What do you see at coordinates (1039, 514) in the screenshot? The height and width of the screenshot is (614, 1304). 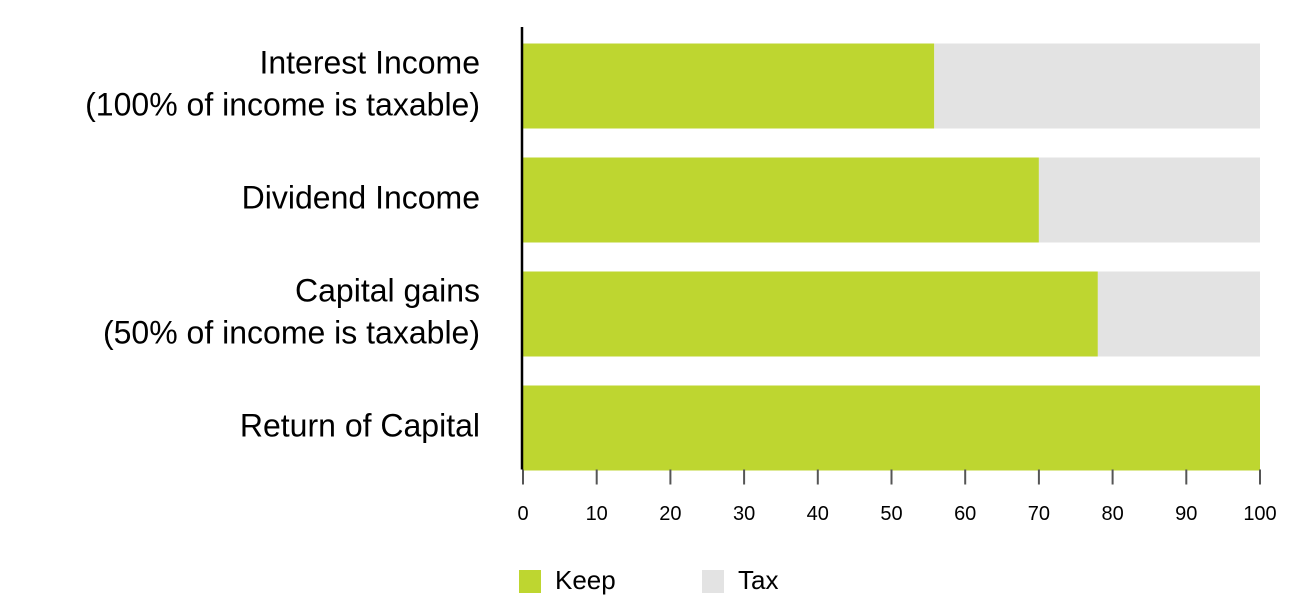 I see `x-tick-label: 70` at bounding box center [1039, 514].